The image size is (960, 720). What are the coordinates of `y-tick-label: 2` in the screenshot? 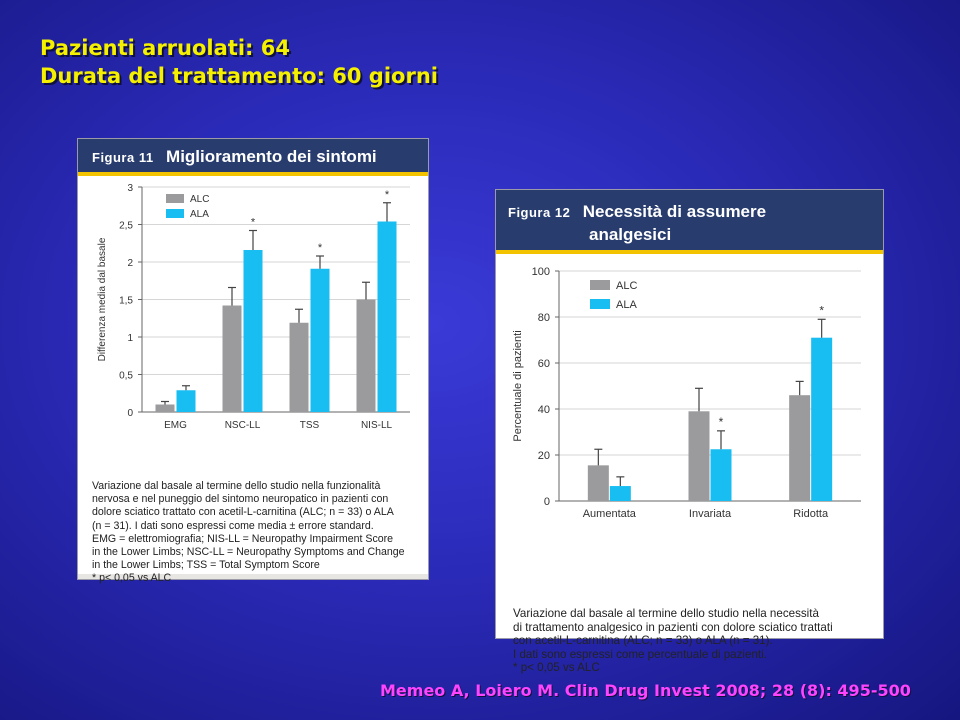 It's located at (130, 263).